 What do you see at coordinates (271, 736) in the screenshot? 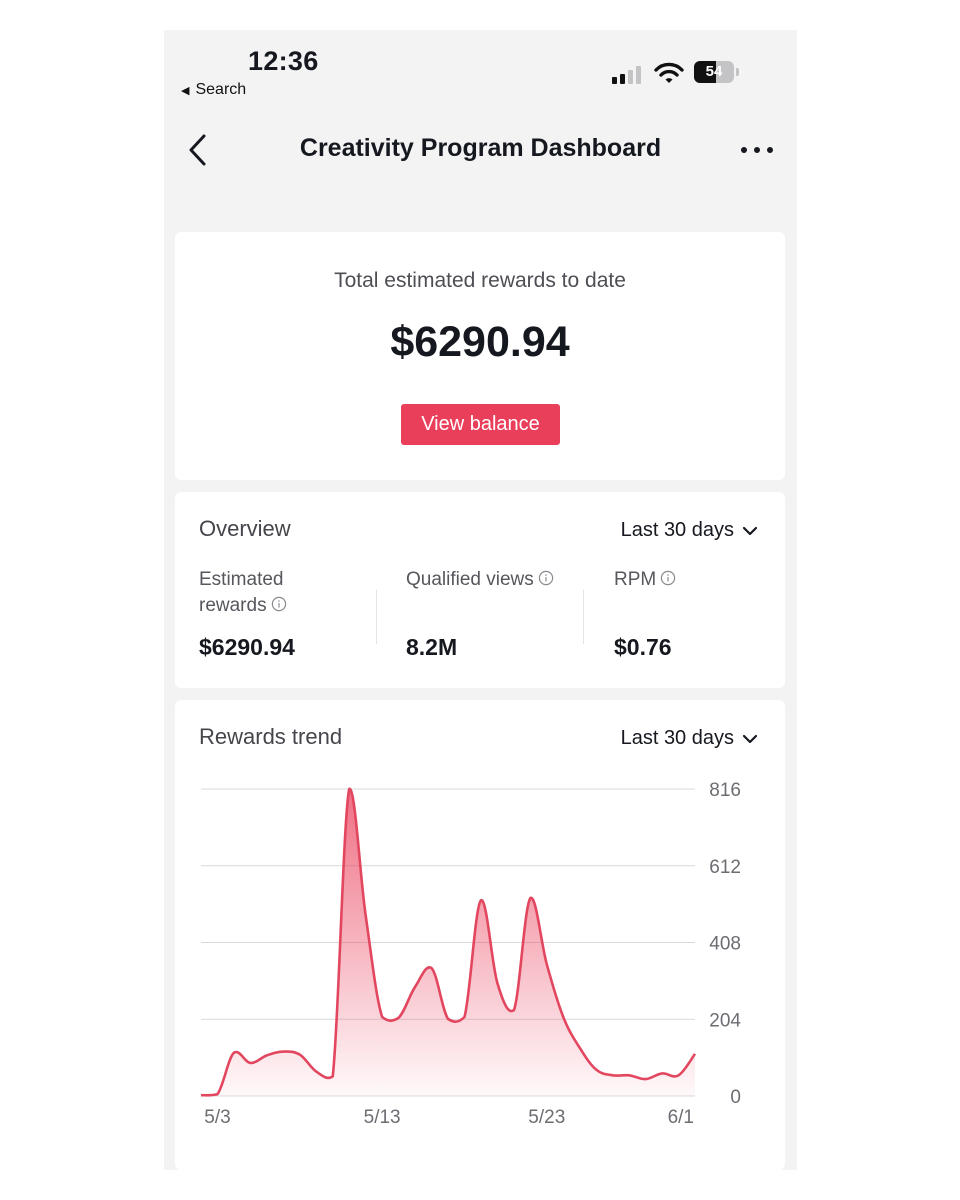
I see `rewards-trend-title: Rewards trend` at bounding box center [271, 736].